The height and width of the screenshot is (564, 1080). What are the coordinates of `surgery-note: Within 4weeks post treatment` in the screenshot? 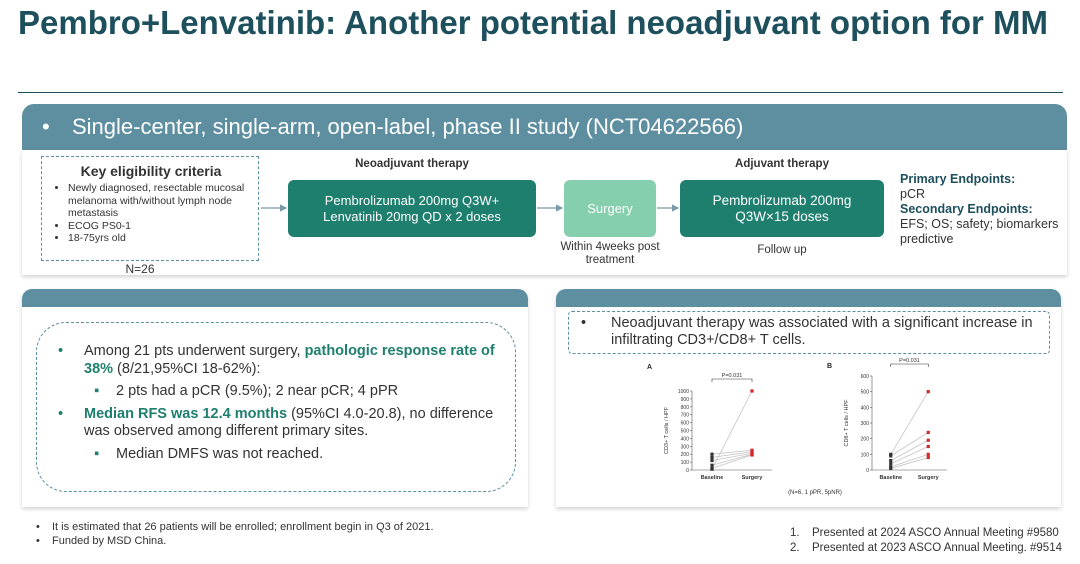 It's located at (610, 253).